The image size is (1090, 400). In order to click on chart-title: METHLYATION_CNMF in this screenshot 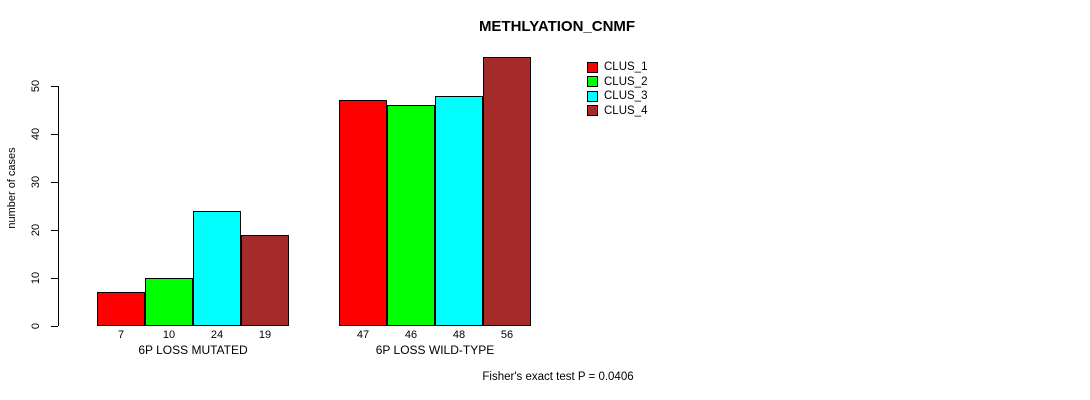, I will do `click(557, 26)`.